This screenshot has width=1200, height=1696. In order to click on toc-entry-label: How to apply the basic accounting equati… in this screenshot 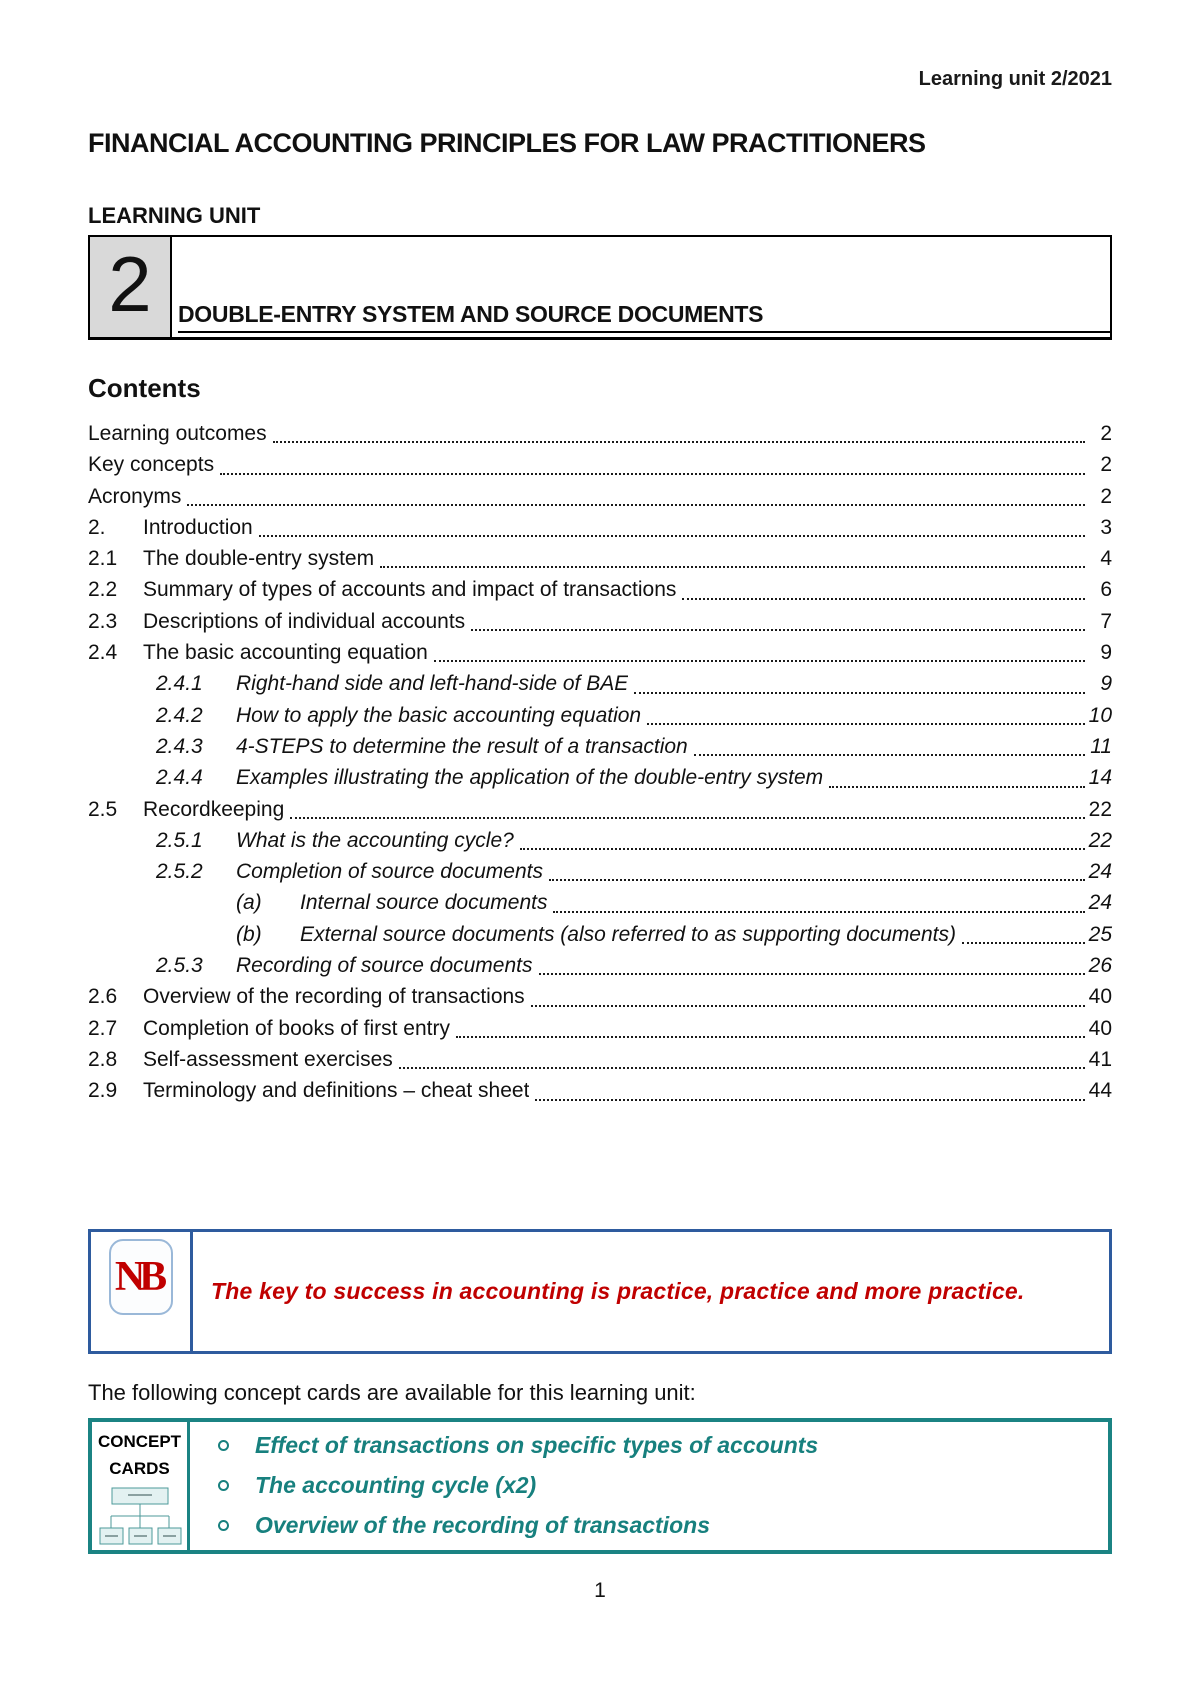, I will do `click(439, 715)`.